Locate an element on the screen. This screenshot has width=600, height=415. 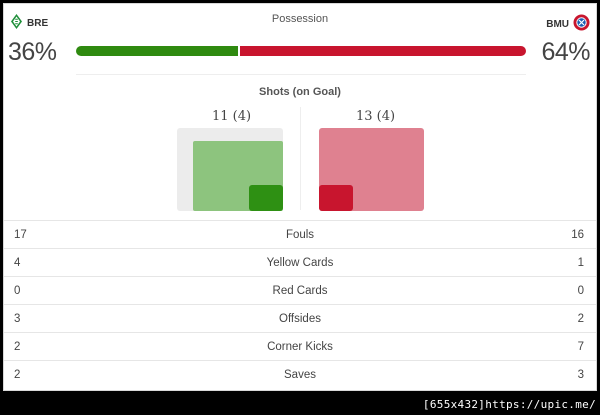
possession-title: Possession is located at coordinates (300, 19).